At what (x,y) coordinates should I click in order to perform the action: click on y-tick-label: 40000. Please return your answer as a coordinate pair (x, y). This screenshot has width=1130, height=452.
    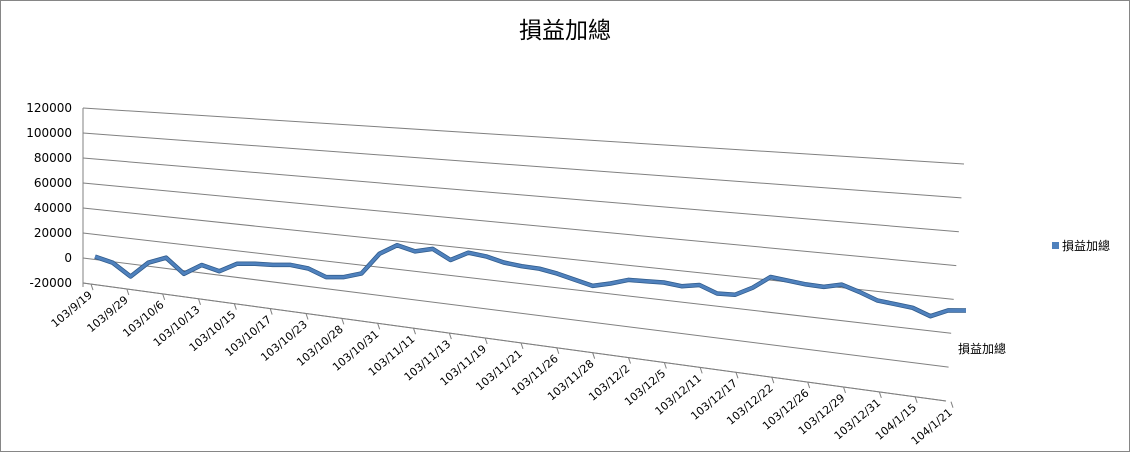
    Looking at the image, I should click on (53, 208).